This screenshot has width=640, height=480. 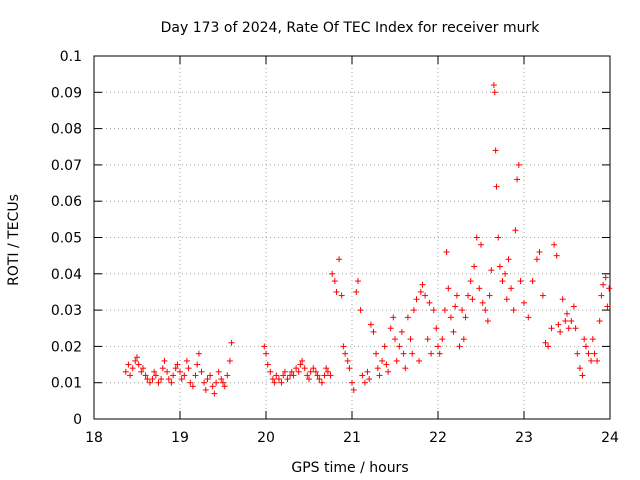 I want to click on x-axis-label: GPS time / hours, so click(x=349, y=468).